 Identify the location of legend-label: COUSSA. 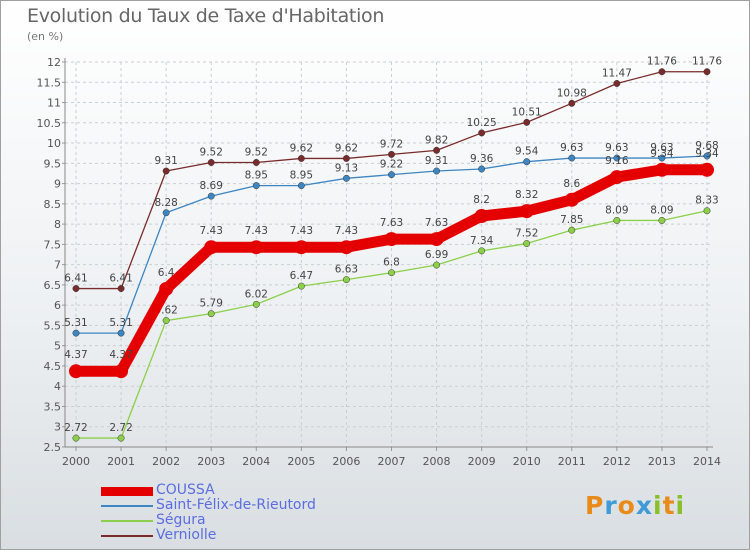
(185, 490).